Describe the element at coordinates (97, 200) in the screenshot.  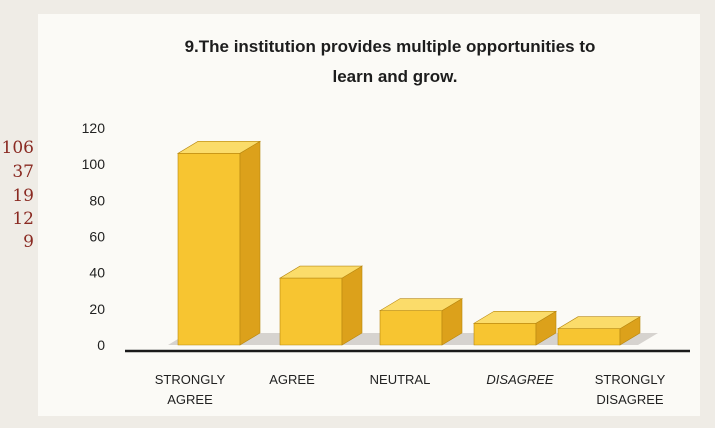
I see `y-tick-label: 80` at that location.